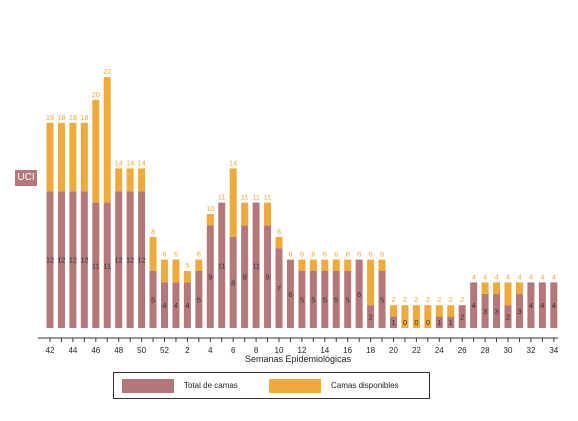 The image size is (578, 421). I want to click on base-label-28: 3, so click(485, 311).